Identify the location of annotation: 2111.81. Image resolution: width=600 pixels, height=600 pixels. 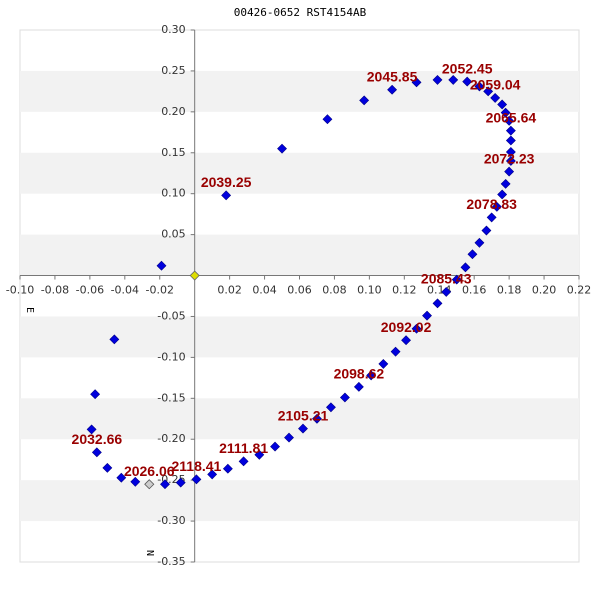
(243, 448).